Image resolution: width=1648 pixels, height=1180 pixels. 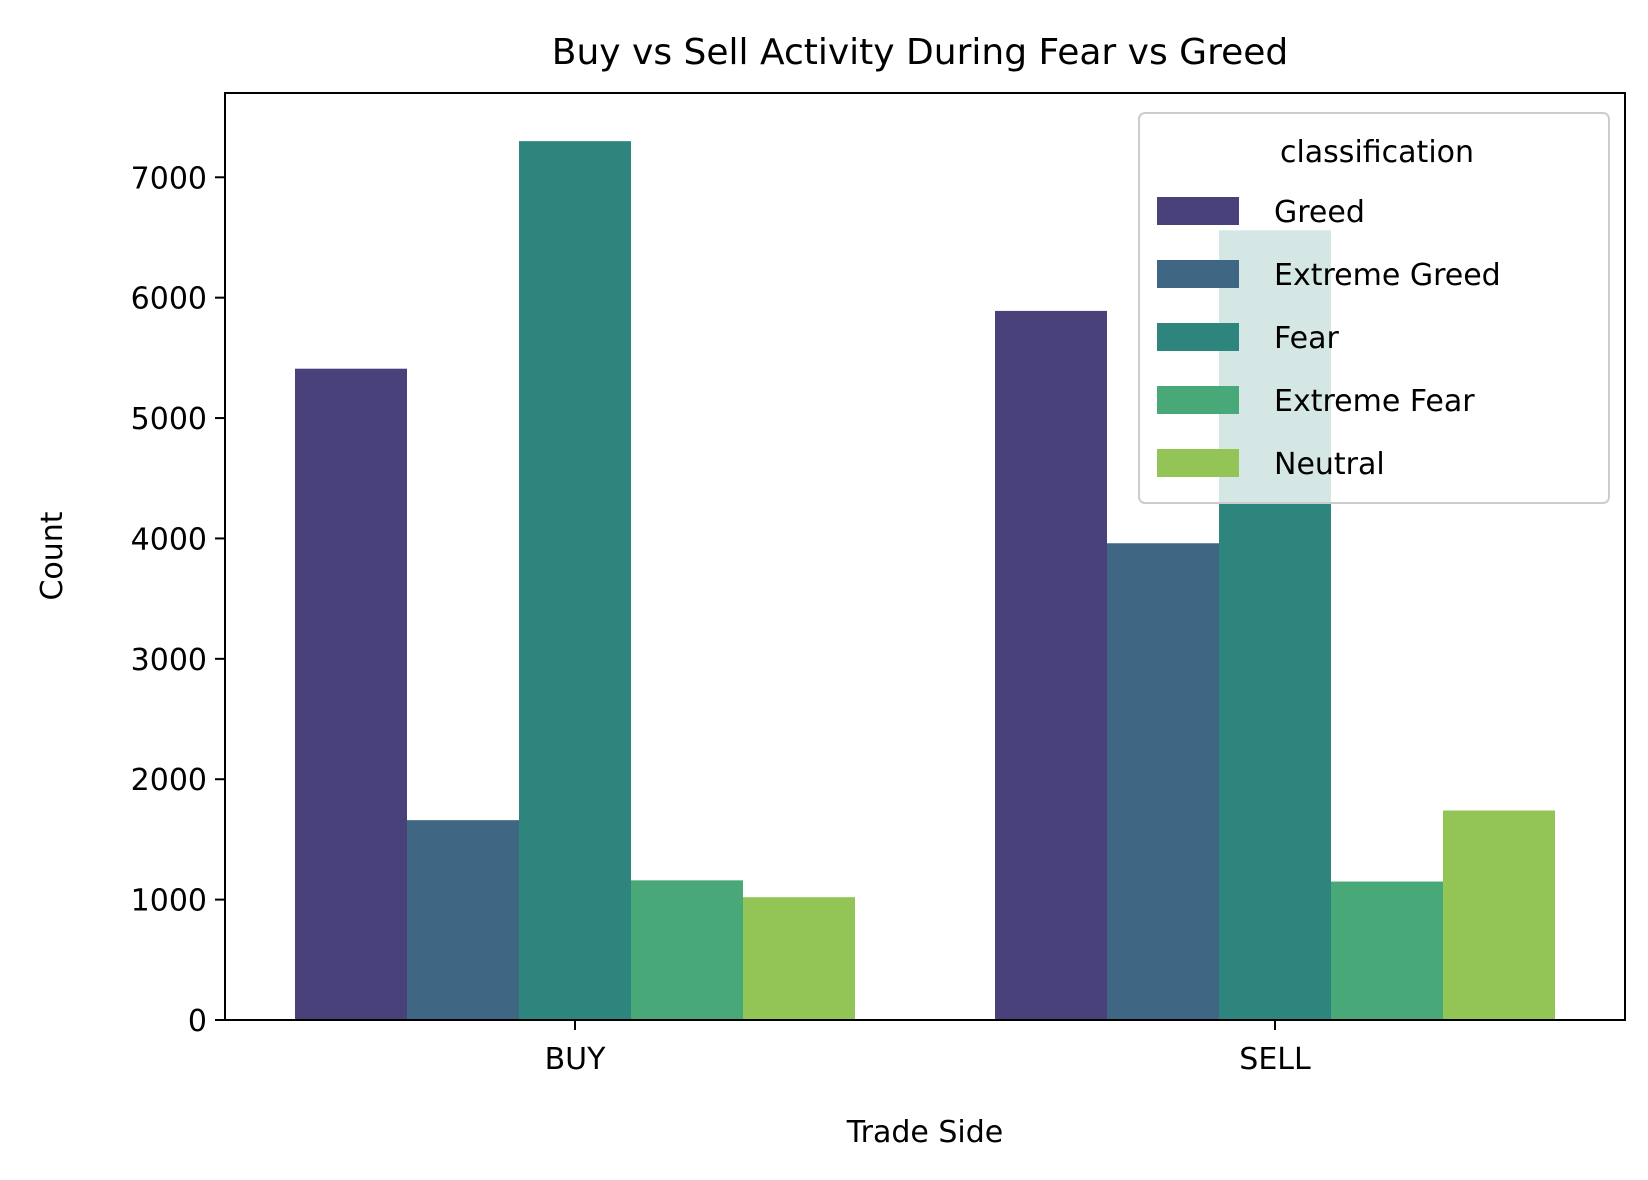 I want to click on bar-buy-extreme-greed, so click(x=463, y=920).